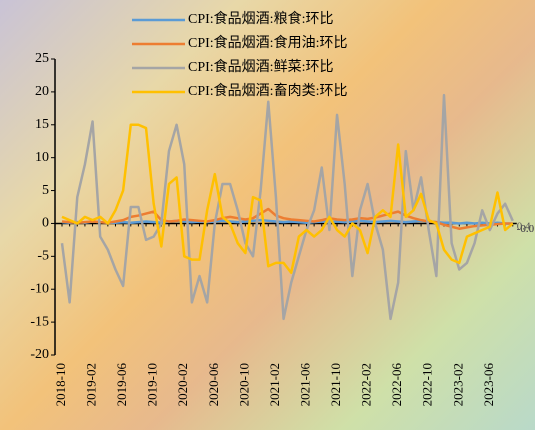 The image size is (535, 430). What do you see at coordinates (366, 384) in the screenshot?
I see `x-tick-label: 2022-02` at bounding box center [366, 384].